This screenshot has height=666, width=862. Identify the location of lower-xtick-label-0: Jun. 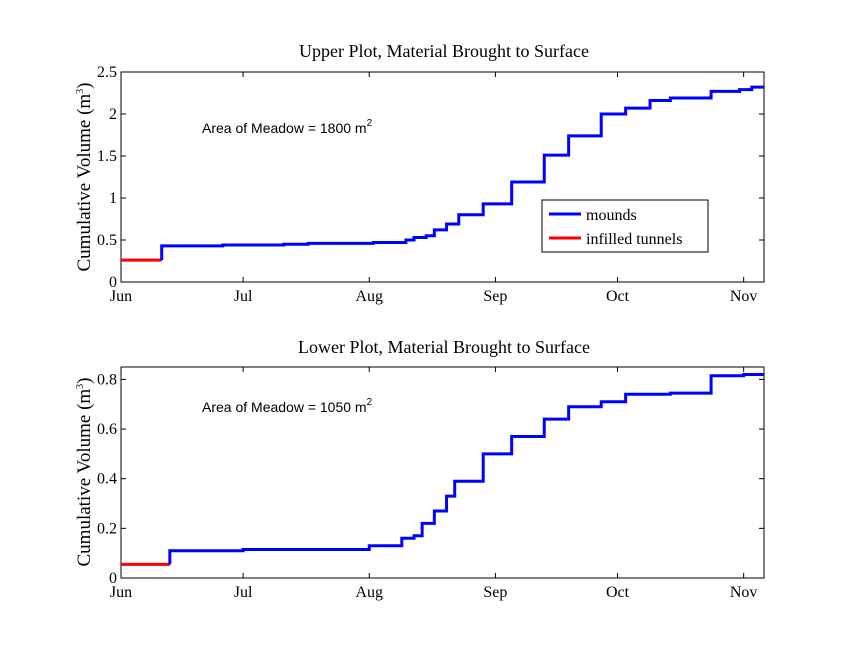
(121, 592).